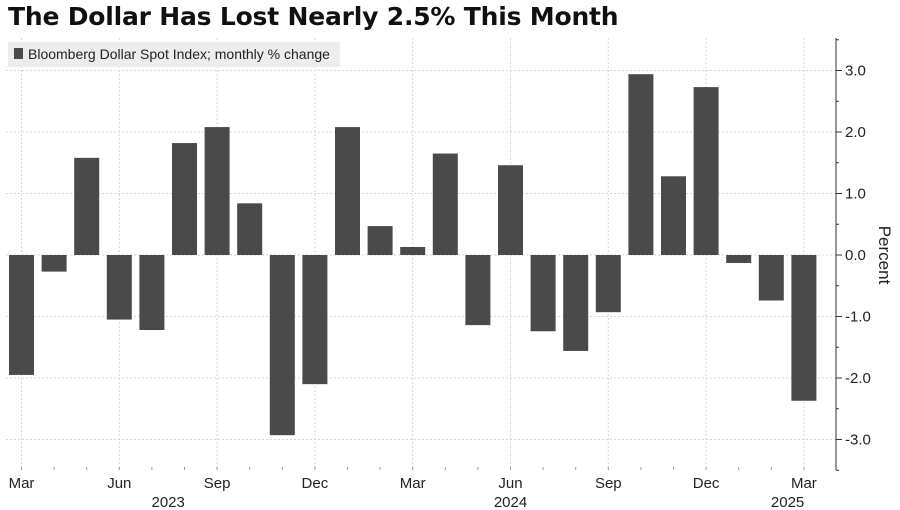  I want to click on y-tick-label: 3.0, so click(855, 71).